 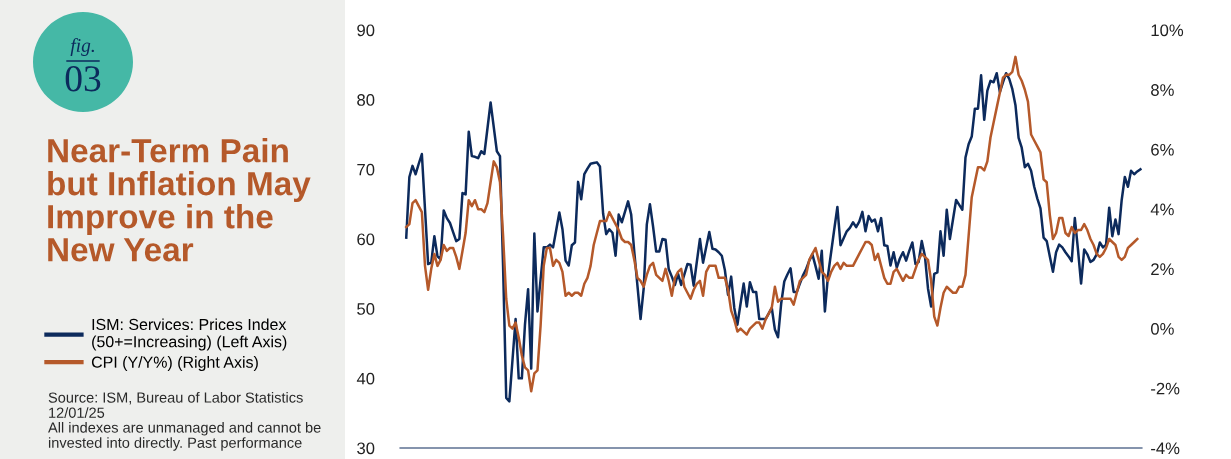 I want to click on y-tick-label: 40, so click(x=365, y=378).